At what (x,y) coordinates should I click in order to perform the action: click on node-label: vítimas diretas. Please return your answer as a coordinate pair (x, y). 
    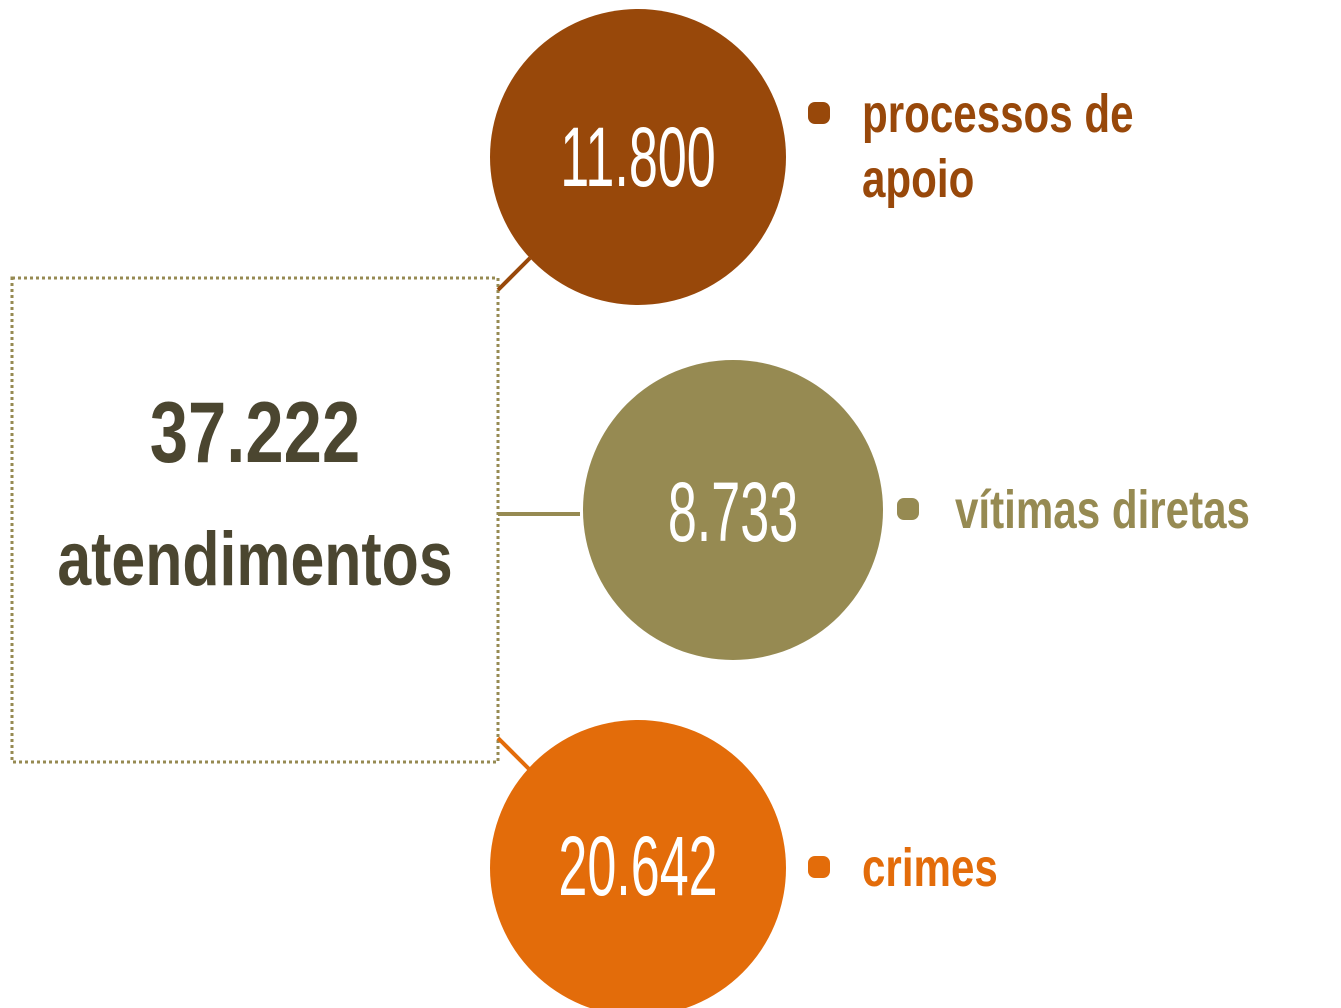
    Looking at the image, I should click on (1102, 510).